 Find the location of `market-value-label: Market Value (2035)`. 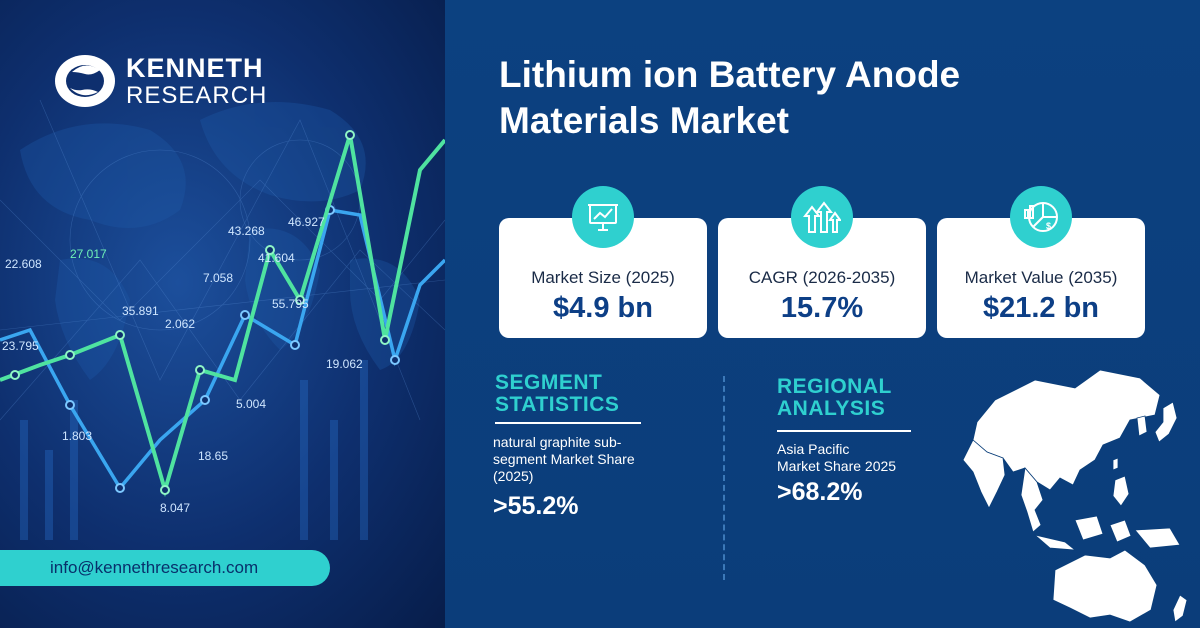

market-value-label: Market Value (2035) is located at coordinates (1041, 277).